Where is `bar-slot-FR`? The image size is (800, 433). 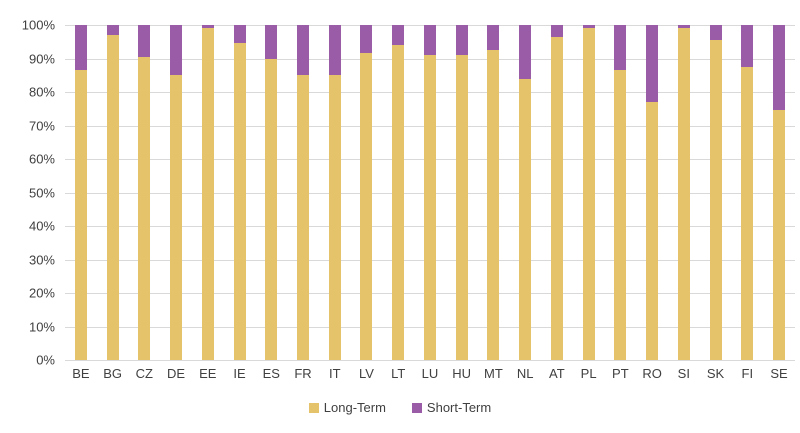 bar-slot-FR is located at coordinates (303, 192).